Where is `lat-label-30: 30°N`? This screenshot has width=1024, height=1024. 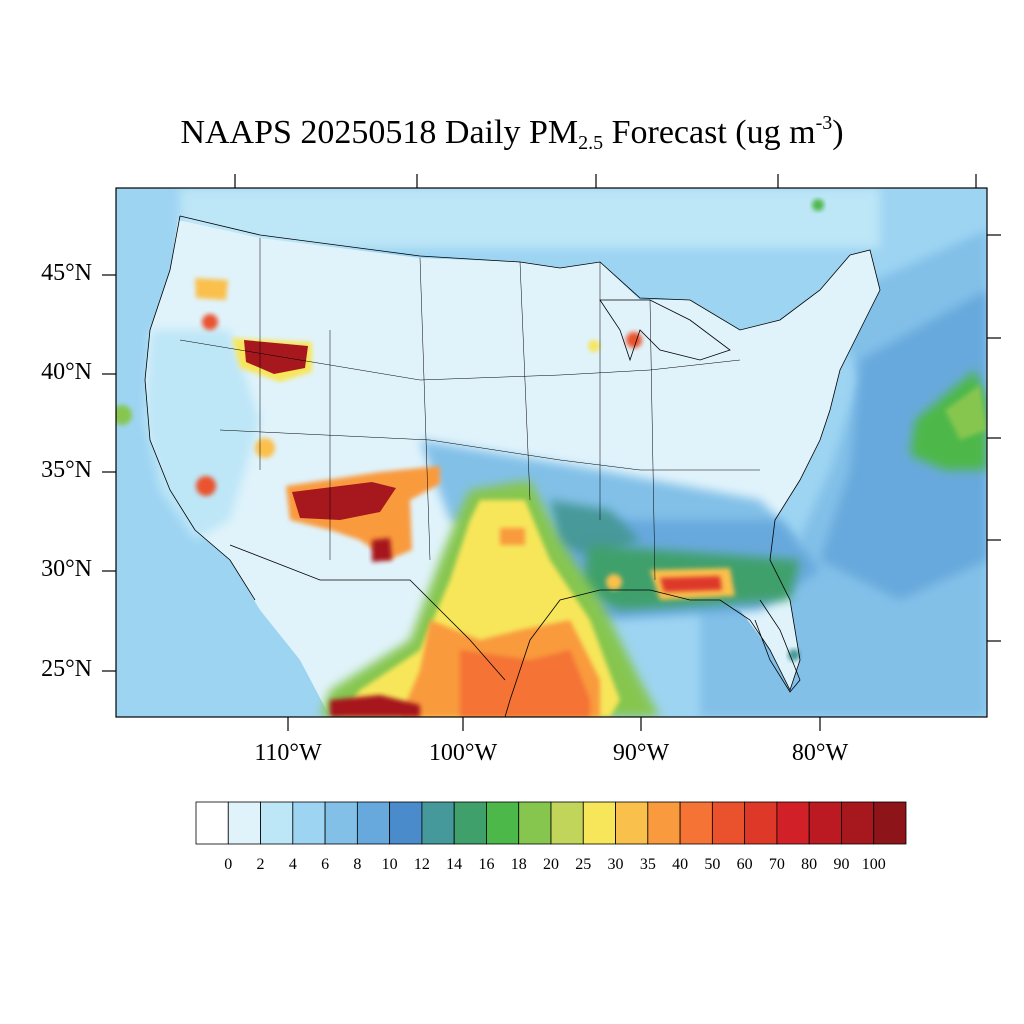
lat-label-30: 30°N is located at coordinates (66, 569).